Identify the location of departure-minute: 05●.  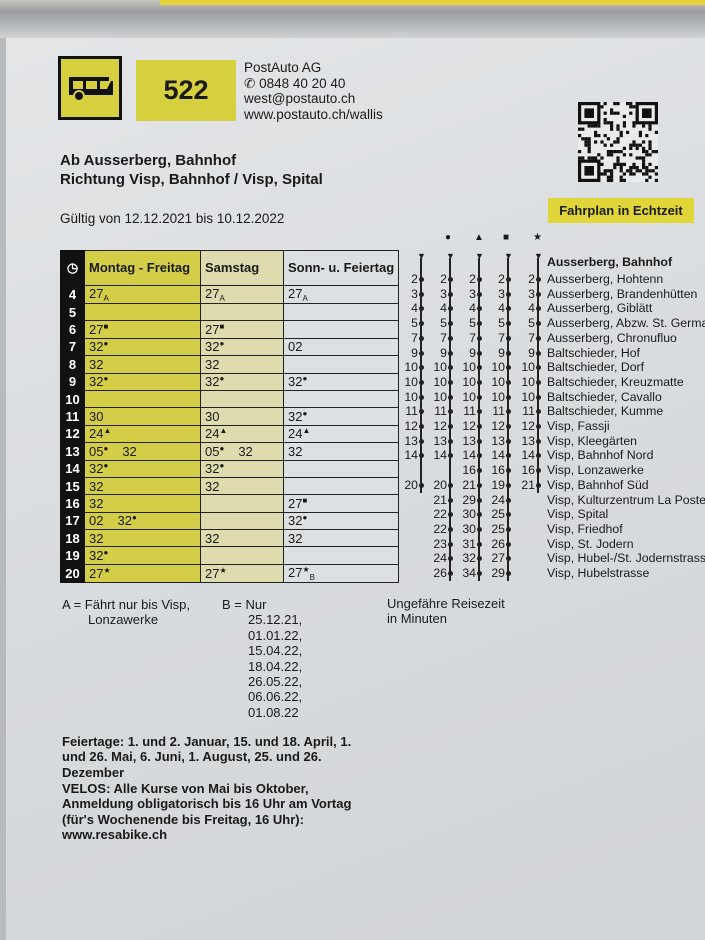
(214, 451).